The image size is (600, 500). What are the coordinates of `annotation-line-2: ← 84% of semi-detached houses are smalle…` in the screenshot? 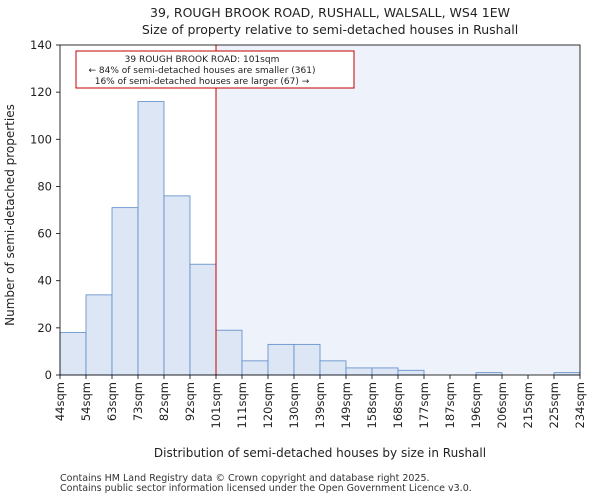 It's located at (202, 71).